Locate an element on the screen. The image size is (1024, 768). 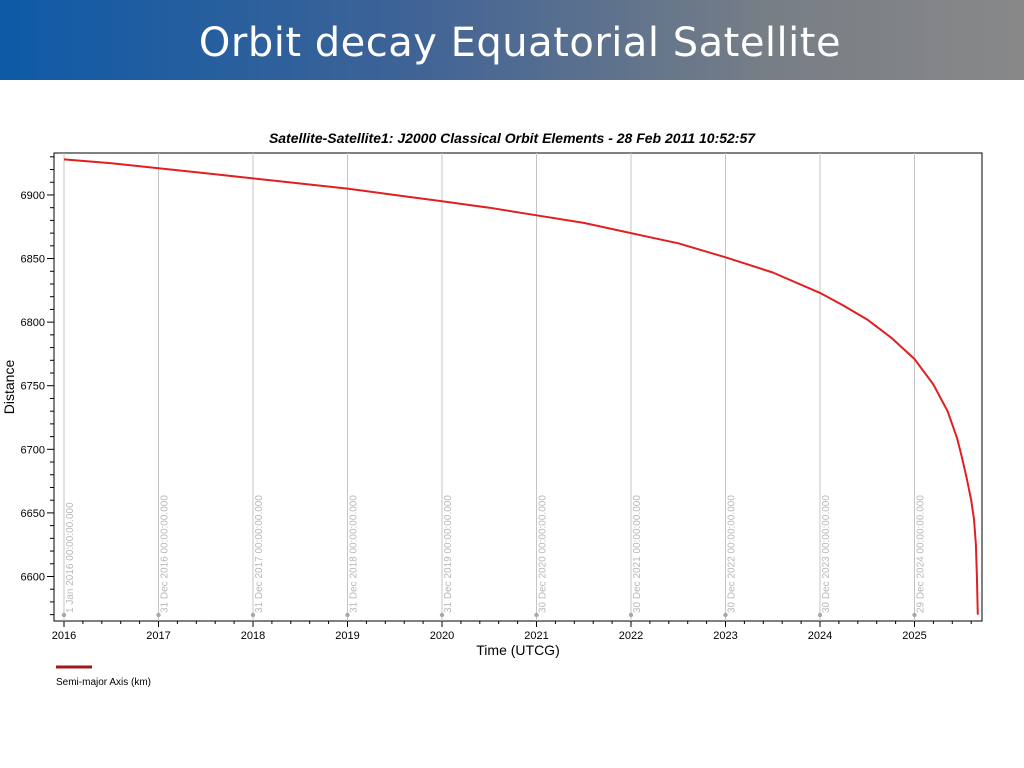
y-tick-label: 6800 is located at coordinates (33, 323).